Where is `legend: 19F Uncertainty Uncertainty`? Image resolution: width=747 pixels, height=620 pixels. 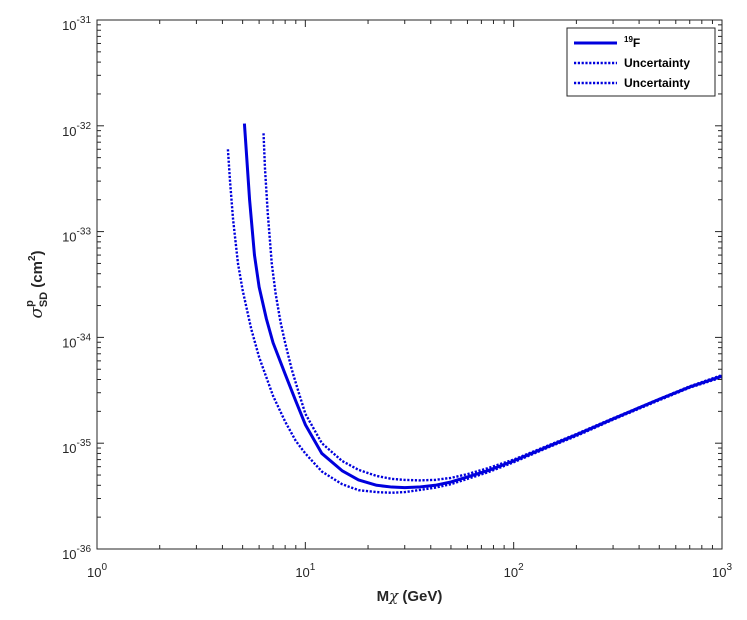 legend: 19F Uncertainty Uncertainty is located at coordinates (641, 62).